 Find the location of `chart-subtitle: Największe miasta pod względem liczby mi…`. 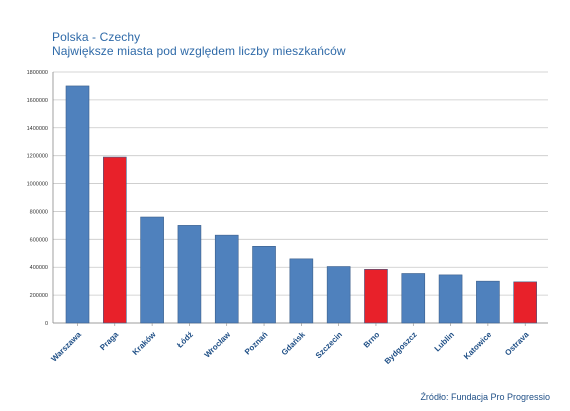

chart-subtitle: Największe miasta pod względem liczby mi… is located at coordinates (199, 51).